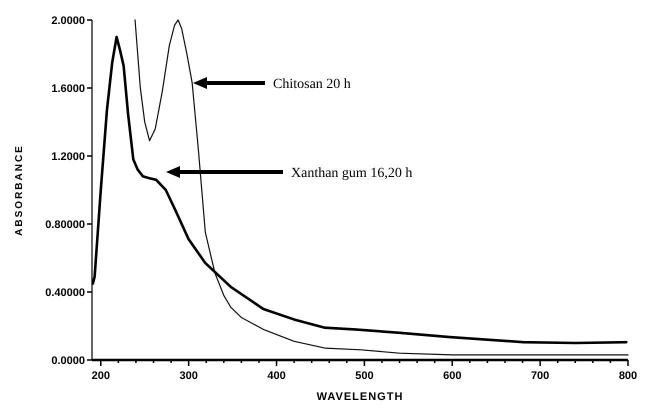 The image size is (647, 408). What do you see at coordinates (364, 376) in the screenshot?
I see `x-tick-label: 500` at bounding box center [364, 376].